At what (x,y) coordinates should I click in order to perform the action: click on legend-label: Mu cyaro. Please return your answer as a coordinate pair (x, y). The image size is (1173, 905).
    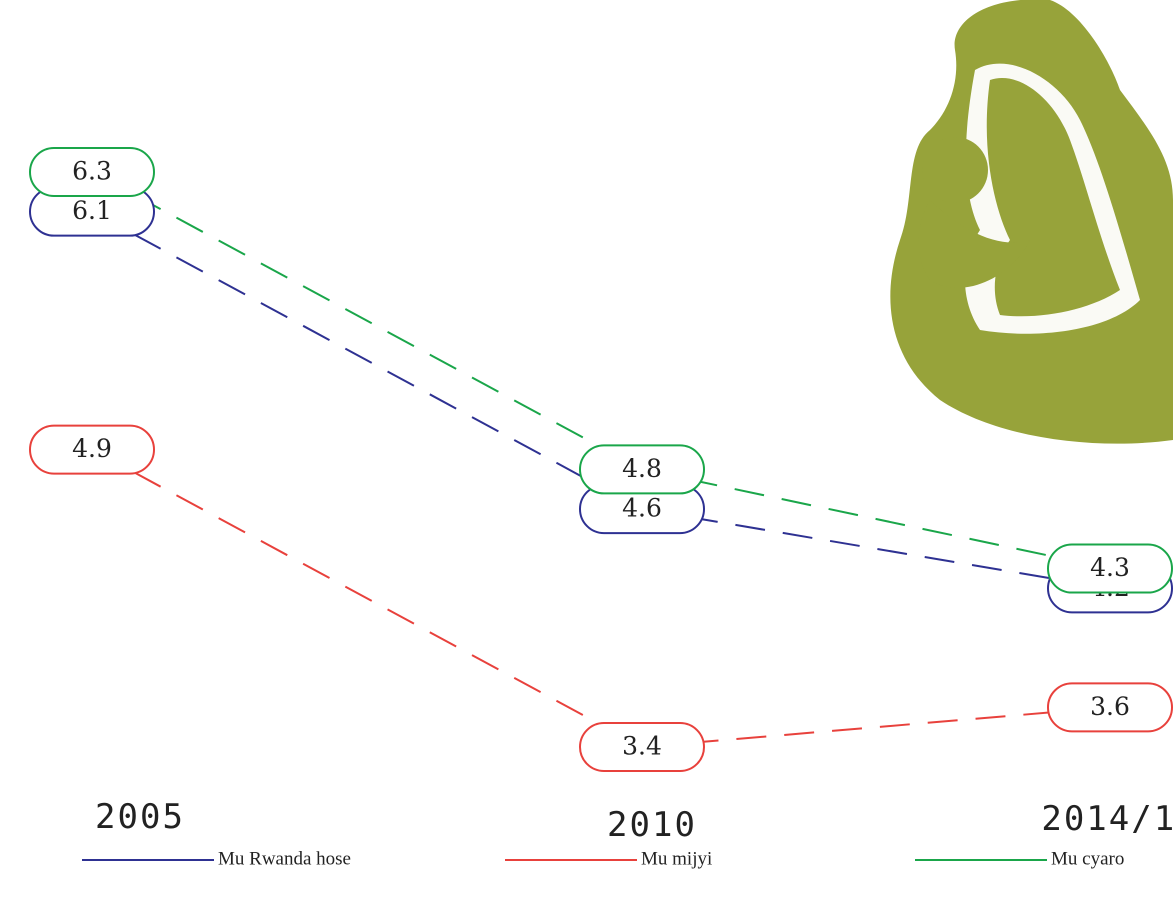
    Looking at the image, I should click on (1087, 858).